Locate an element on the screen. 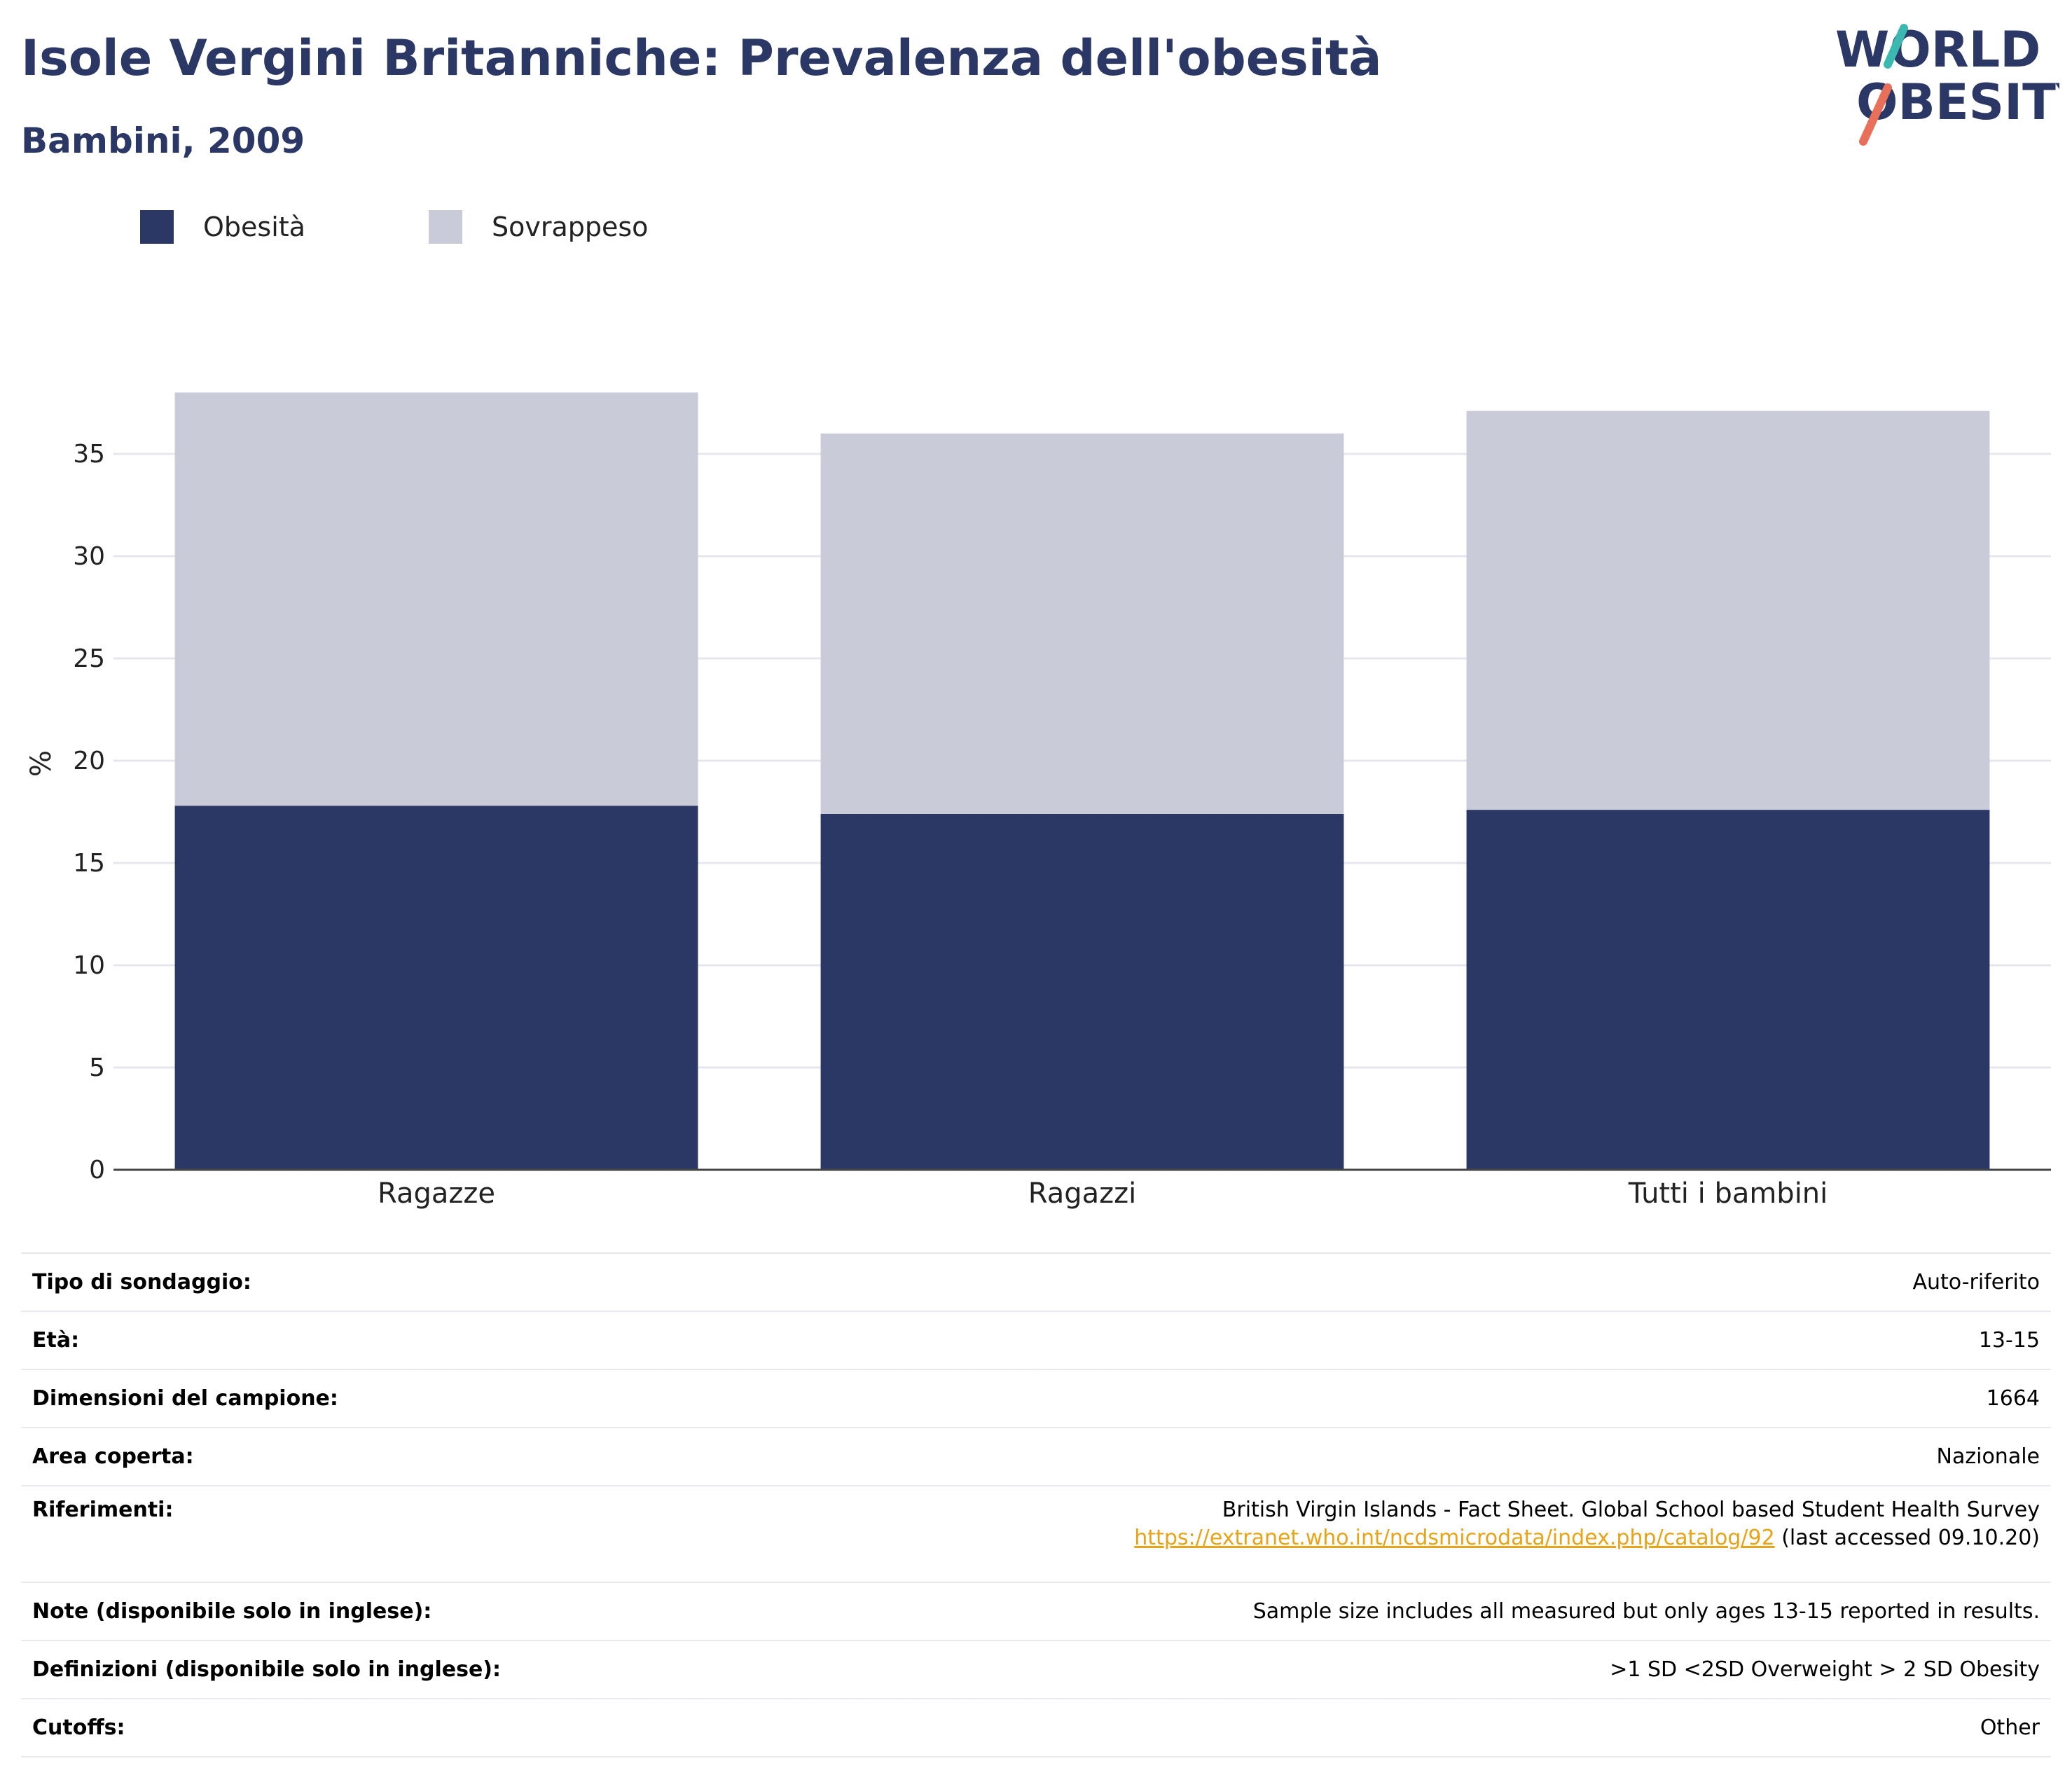  info-value: Other is located at coordinates (1387, 1728).